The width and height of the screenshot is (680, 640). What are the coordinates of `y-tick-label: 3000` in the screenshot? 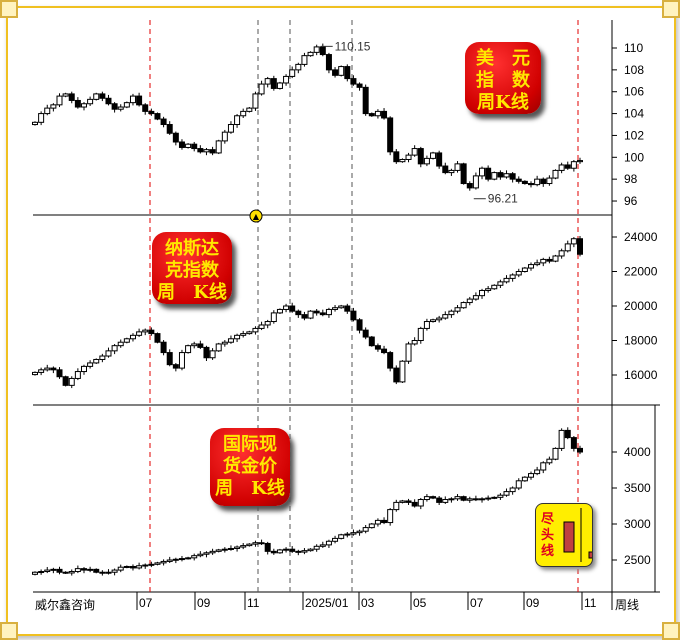 It's located at (637, 524).